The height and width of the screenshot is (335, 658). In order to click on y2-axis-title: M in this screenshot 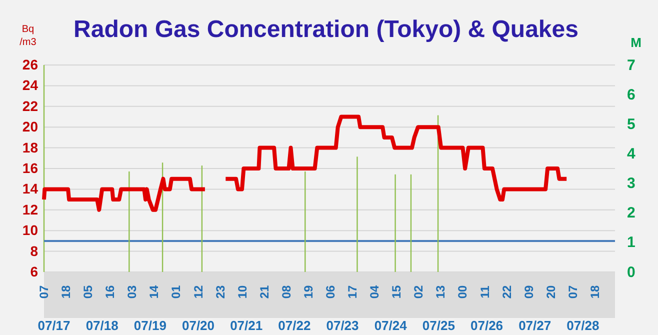, I will do `click(636, 42)`.